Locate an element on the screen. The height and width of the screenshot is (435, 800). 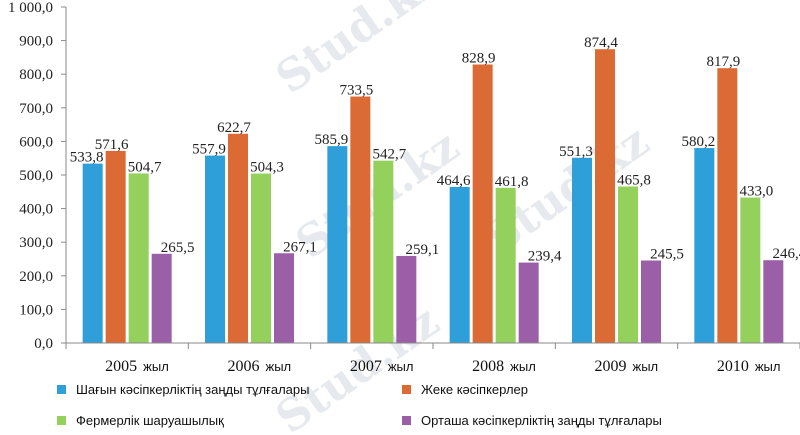
data-label: 622,7 is located at coordinates (234, 128).